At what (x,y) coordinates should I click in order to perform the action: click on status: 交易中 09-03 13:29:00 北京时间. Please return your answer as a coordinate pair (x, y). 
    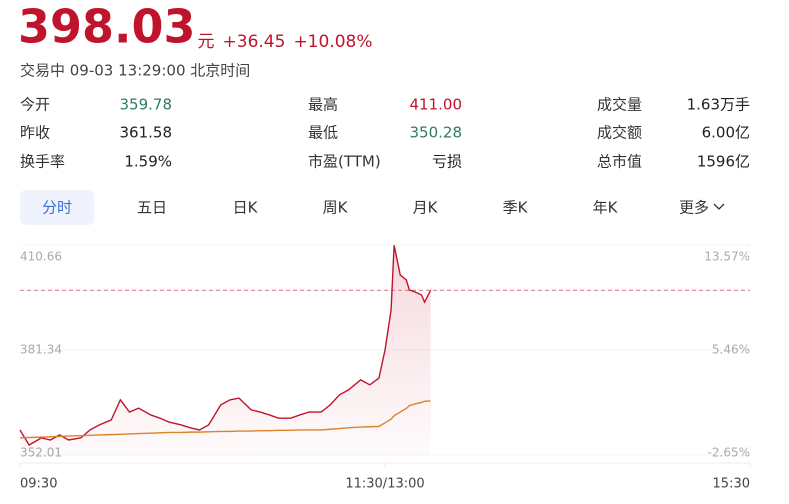
    Looking at the image, I should click on (135, 71).